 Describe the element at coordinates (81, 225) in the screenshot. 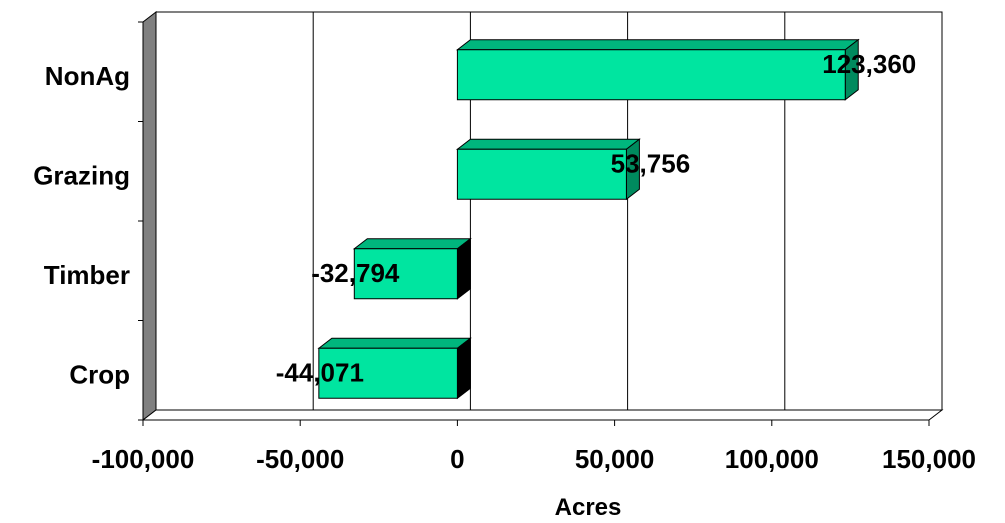

I see `category-labels: NonAg Grazing Timber Crop` at that location.